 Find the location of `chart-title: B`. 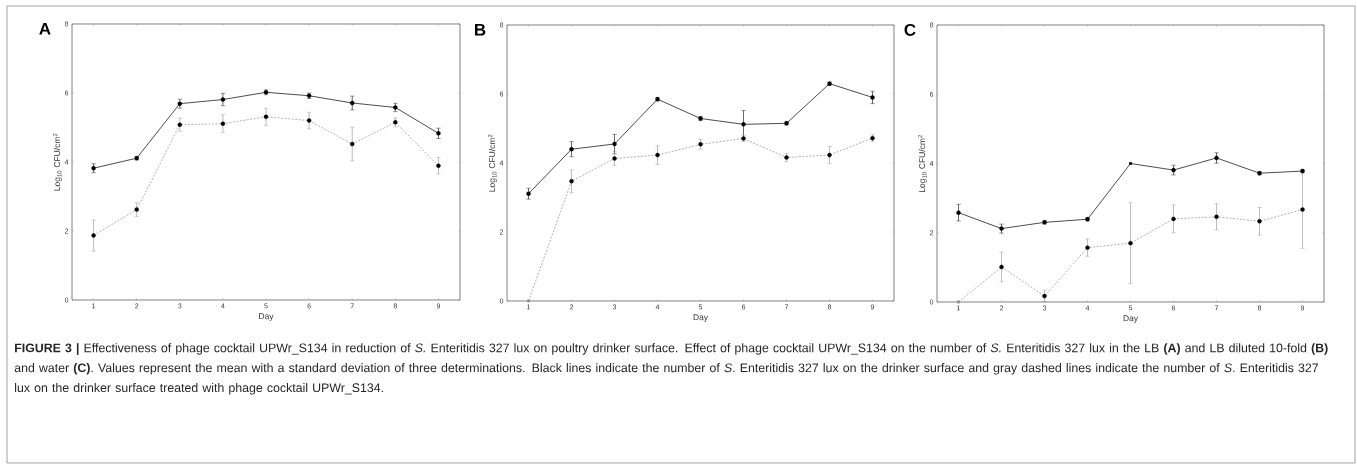

chart-title: B is located at coordinates (480, 29).